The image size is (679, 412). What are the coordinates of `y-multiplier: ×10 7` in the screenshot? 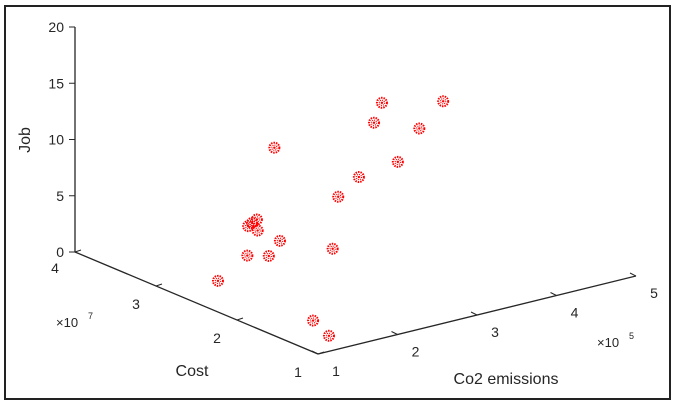 It's located at (74, 320).